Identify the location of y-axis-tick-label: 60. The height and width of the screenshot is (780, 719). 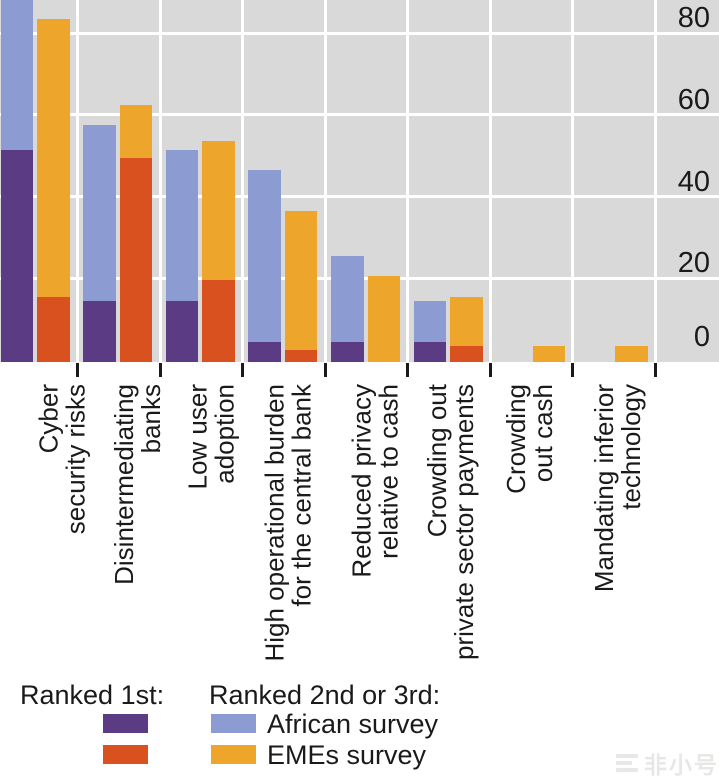
(693, 99).